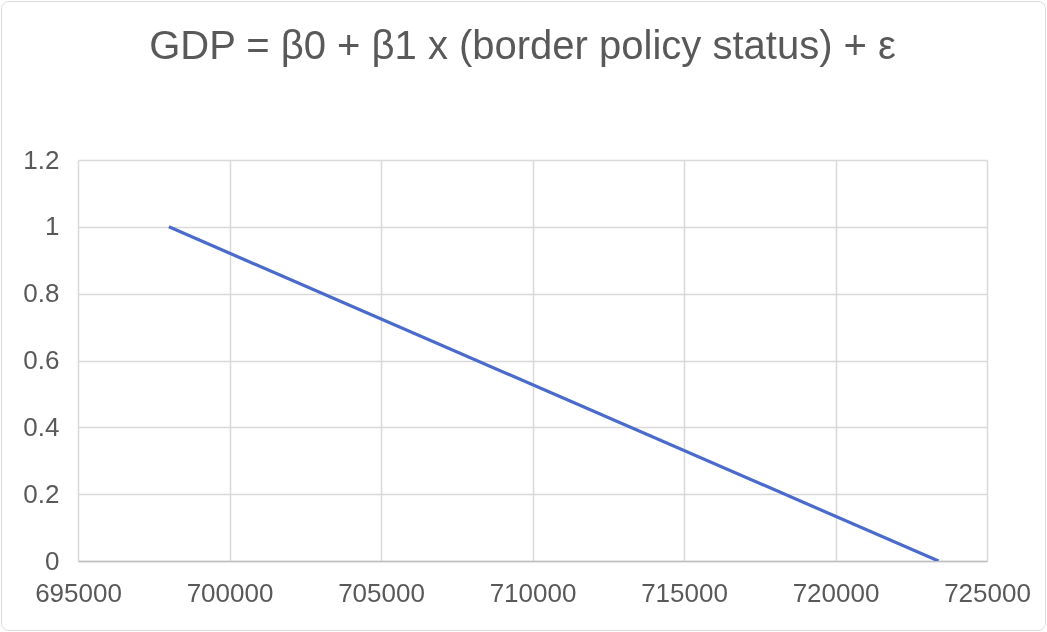 Image resolution: width=1047 pixels, height=632 pixels. What do you see at coordinates (78, 592) in the screenshot?
I see `x-tick-label: 695000` at bounding box center [78, 592].